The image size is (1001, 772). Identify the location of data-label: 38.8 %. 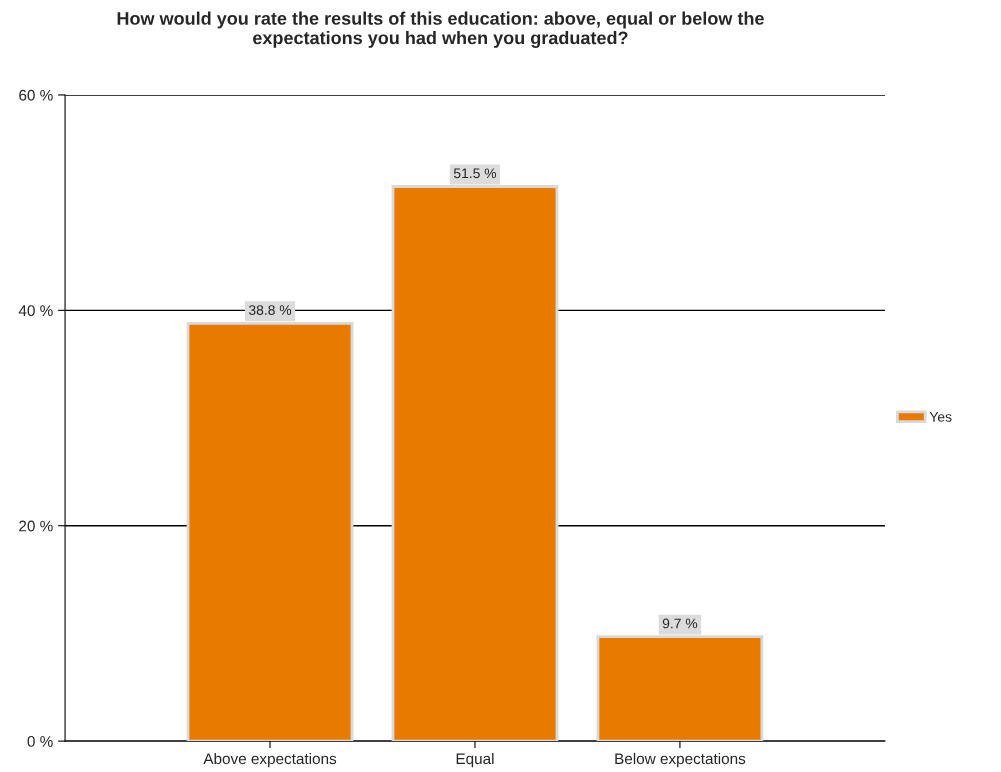
(270, 310).